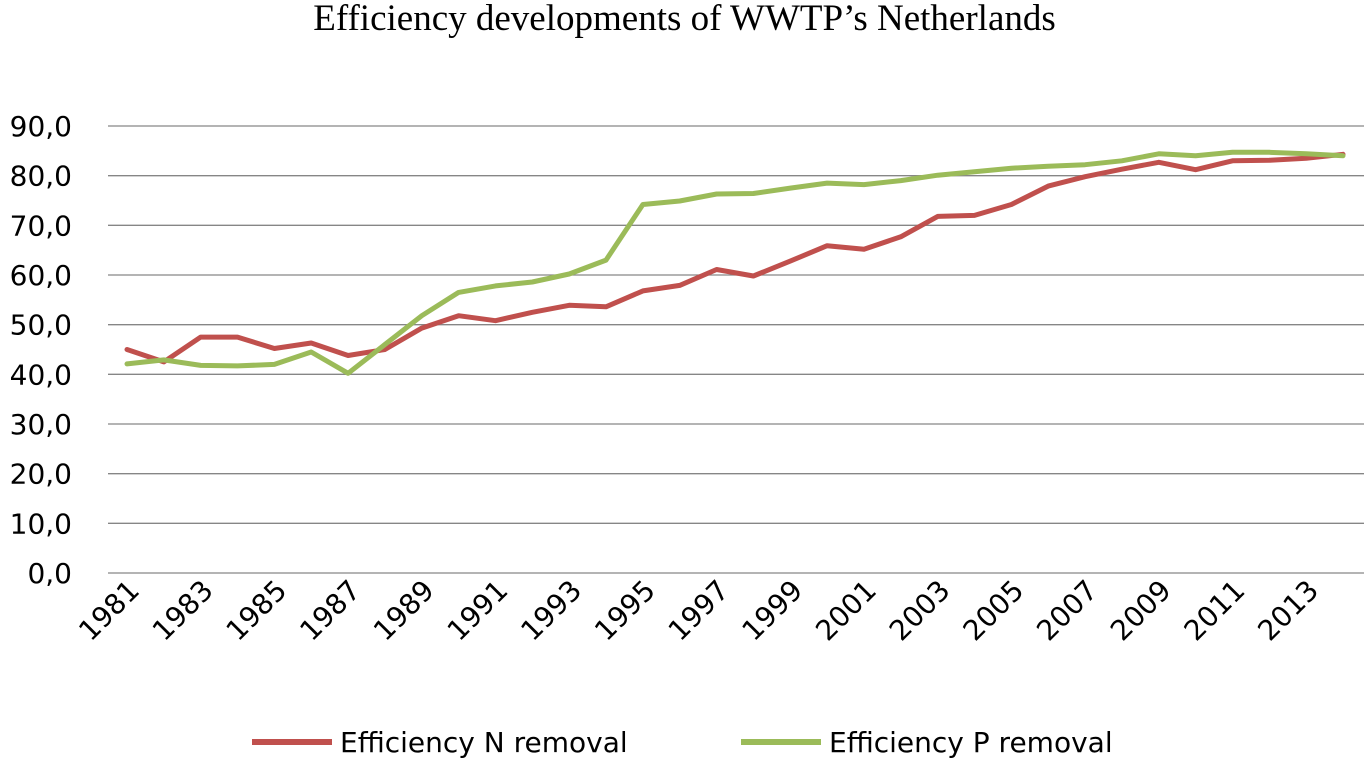  What do you see at coordinates (41, 275) in the screenshot?
I see `y-tick-label: 60,0` at bounding box center [41, 275].